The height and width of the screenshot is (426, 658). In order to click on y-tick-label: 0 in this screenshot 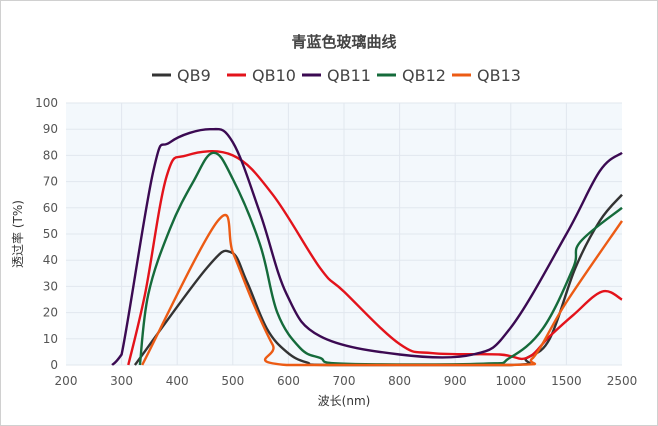, I will do `click(54, 365)`.